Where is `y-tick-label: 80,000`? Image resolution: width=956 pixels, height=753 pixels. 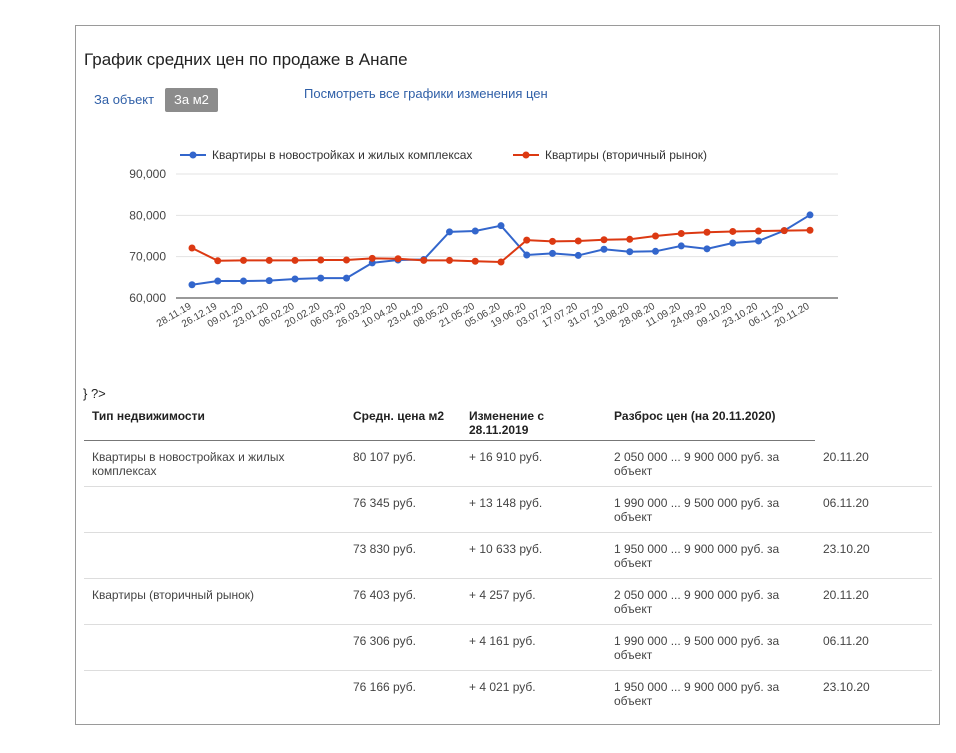
y-tick-label: 80,000 is located at coordinates (147, 215).